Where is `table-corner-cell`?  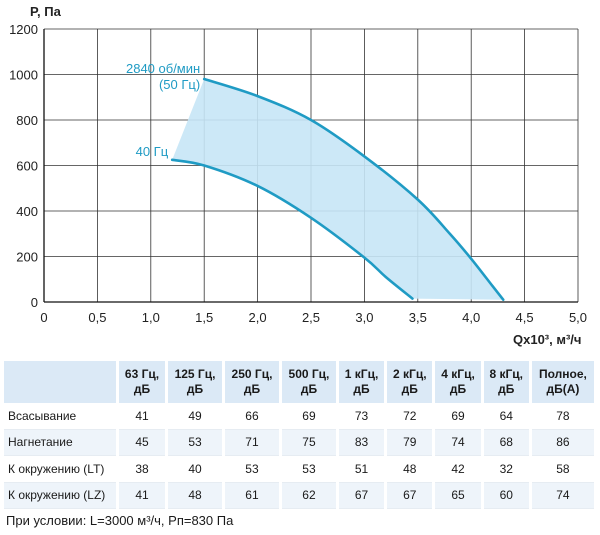 table-corner-cell is located at coordinates (61, 382).